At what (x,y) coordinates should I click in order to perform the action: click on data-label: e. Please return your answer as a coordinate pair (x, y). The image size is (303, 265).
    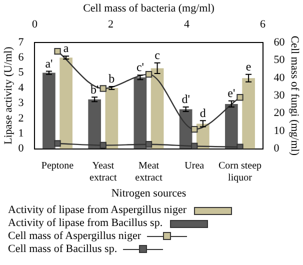
    Looking at the image, I should click on (249, 66).